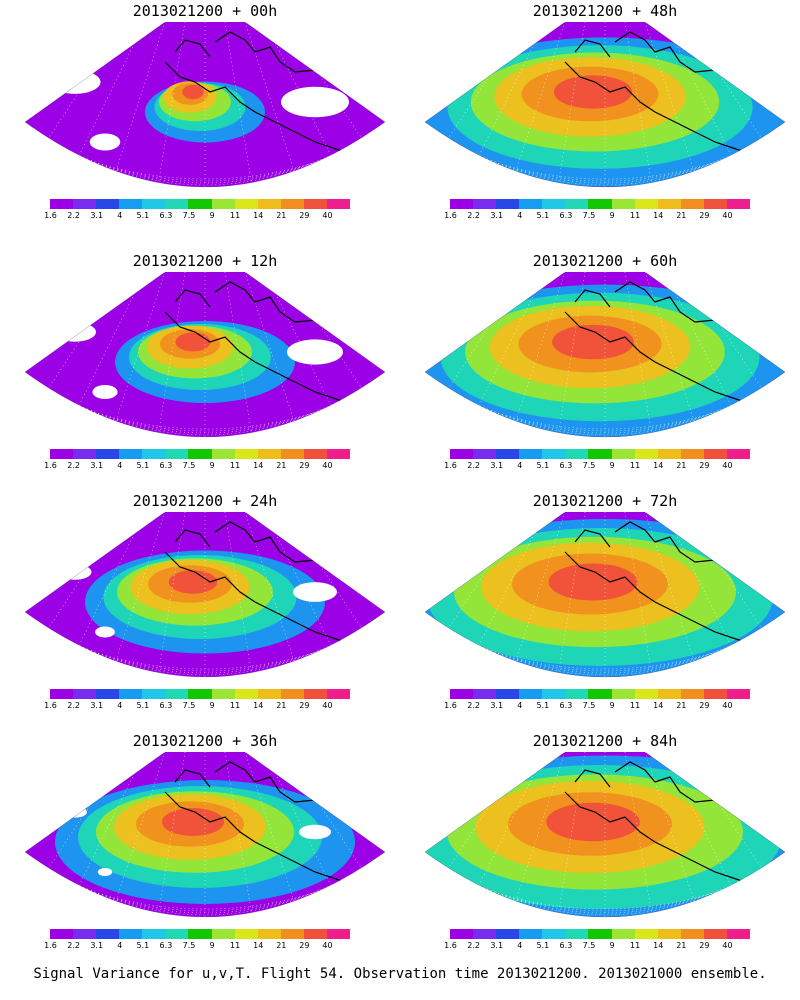 The height and width of the screenshot is (1000, 800). What do you see at coordinates (270, 97) in the screenshot?
I see `coastline` at bounding box center [270, 97].